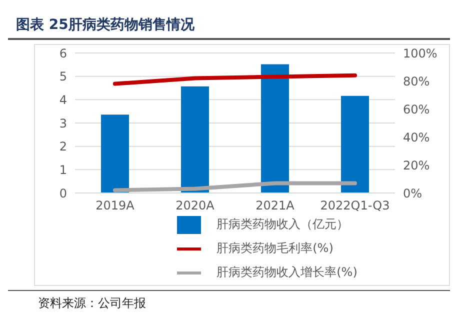  Describe the element at coordinates (420, 53) in the screenshot. I see `y2-tick-label: 100%` at that location.